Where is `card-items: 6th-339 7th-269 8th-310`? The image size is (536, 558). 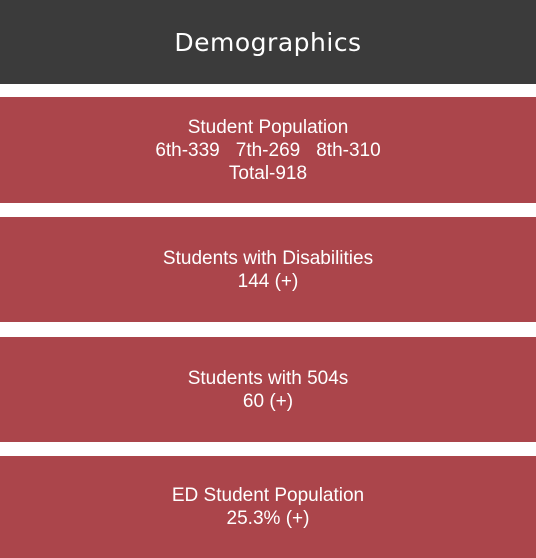 card-items: 6th-339 7th-269 8th-310 is located at coordinates (267, 150).